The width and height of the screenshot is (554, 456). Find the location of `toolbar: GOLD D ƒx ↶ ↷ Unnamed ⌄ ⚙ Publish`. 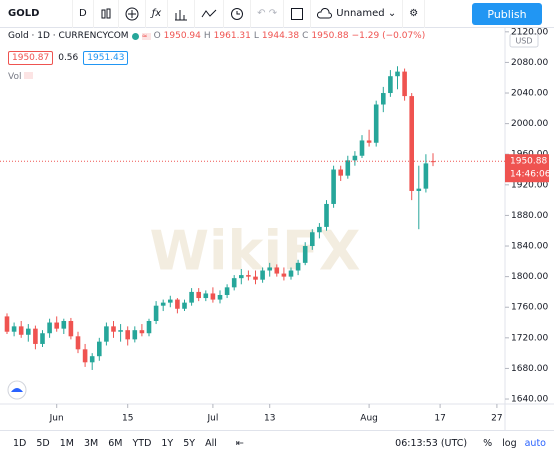

toolbar: GOLD D ƒx ↶ ↷ Unnamed ⌄ ⚙ Publish is located at coordinates (277, 14).